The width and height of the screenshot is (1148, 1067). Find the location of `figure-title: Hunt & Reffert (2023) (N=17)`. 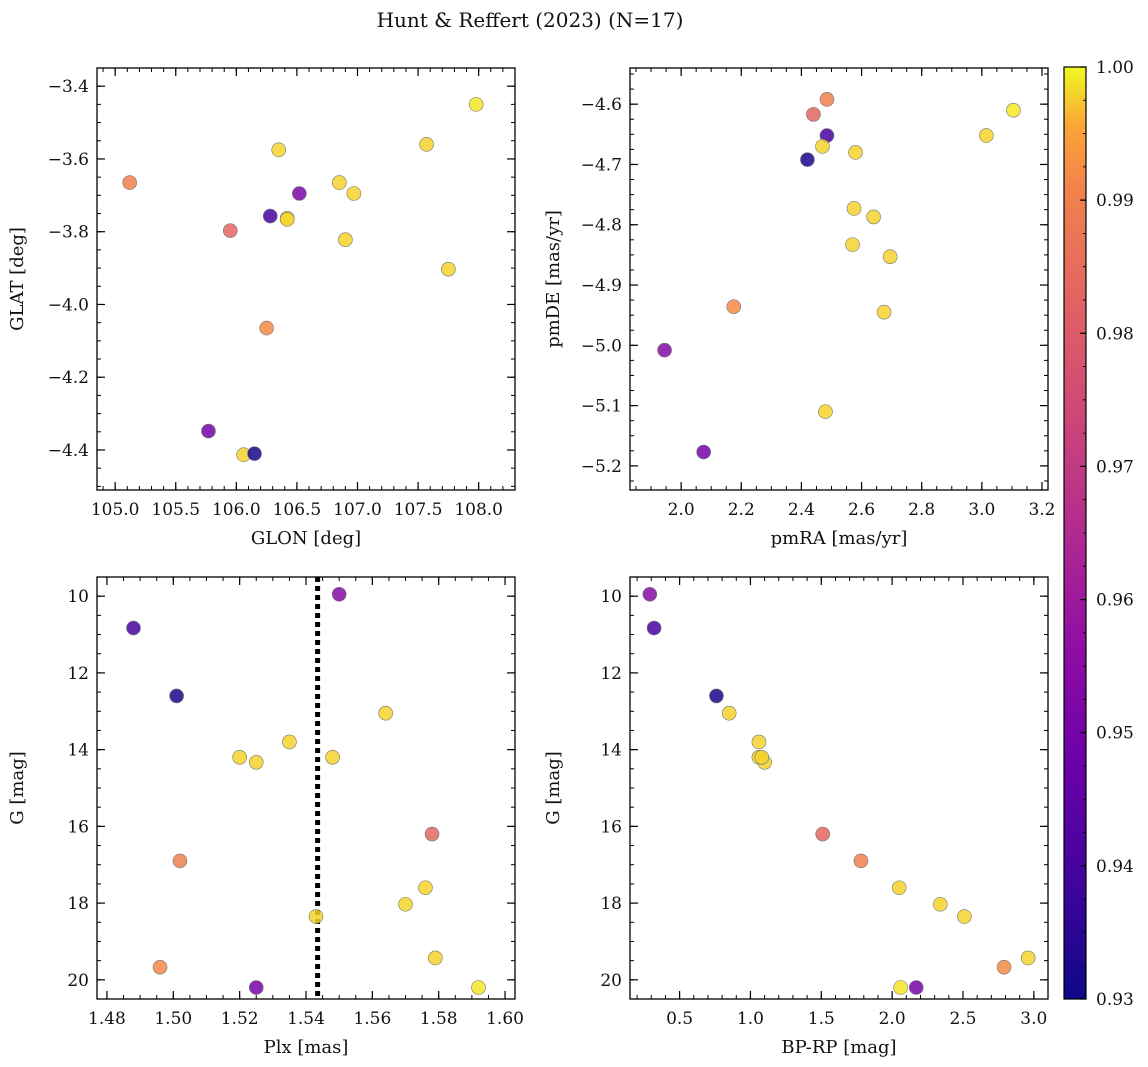

figure-title: Hunt & Reffert (2023) (N=17) is located at coordinates (530, 20).